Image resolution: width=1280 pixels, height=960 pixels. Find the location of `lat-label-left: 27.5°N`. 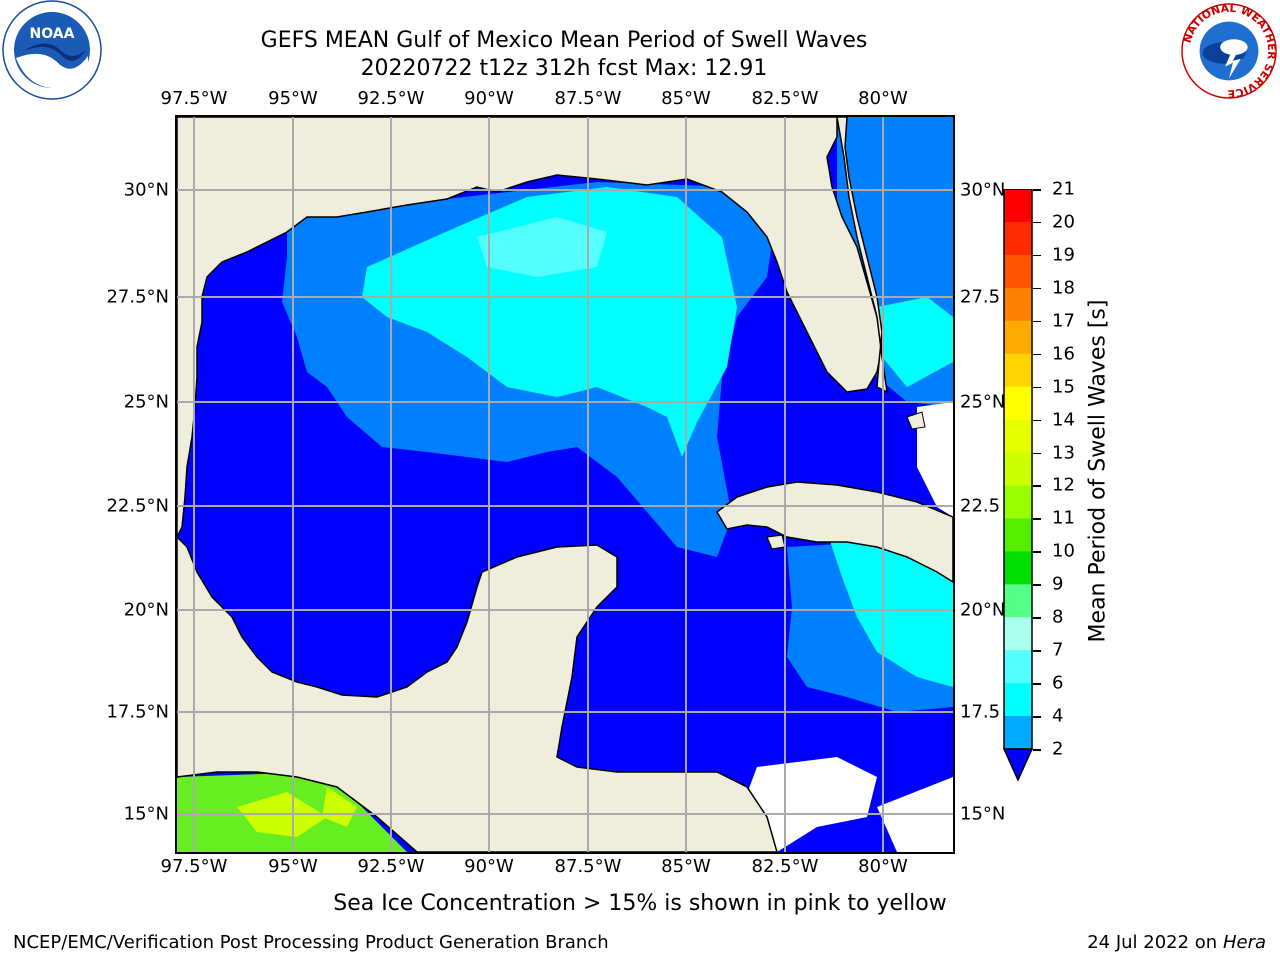

lat-label-left: 27.5°N is located at coordinates (137, 297).